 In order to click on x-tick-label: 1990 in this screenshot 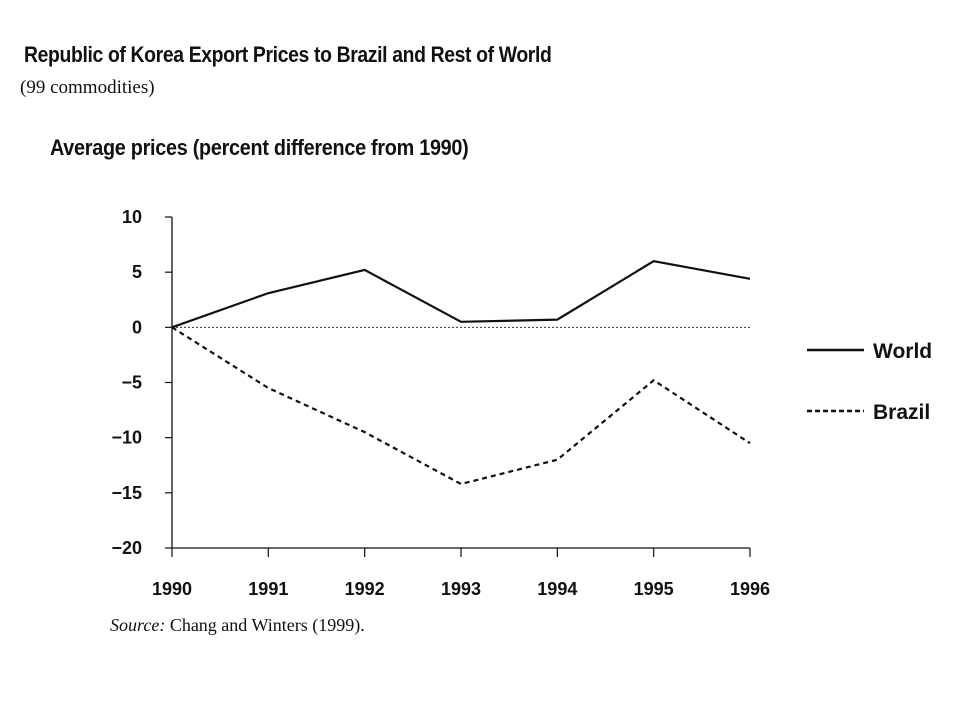, I will do `click(172, 589)`.